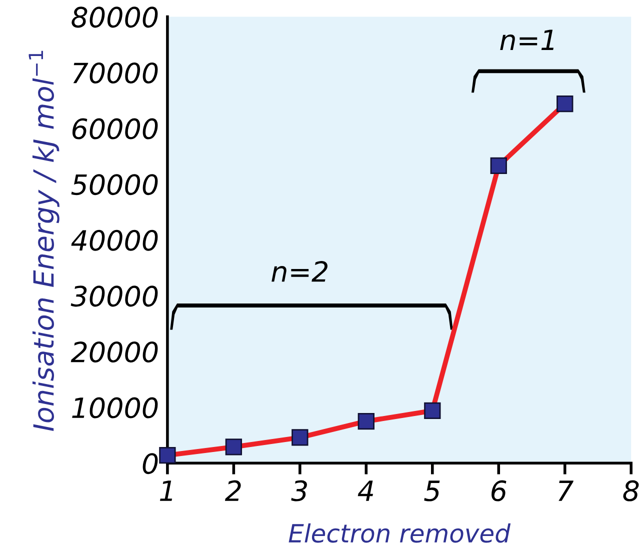  Describe the element at coordinates (299, 491) in the screenshot. I see `x-tick-label: 3` at that location.